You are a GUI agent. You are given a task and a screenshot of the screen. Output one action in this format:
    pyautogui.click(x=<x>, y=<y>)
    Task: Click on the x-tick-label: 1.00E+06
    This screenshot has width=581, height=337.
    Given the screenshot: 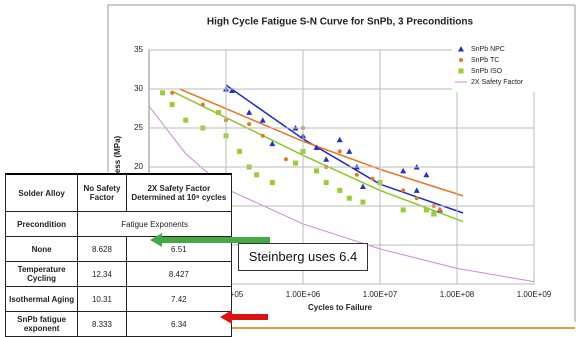 What is the action you would take?
    pyautogui.click(x=303, y=294)
    